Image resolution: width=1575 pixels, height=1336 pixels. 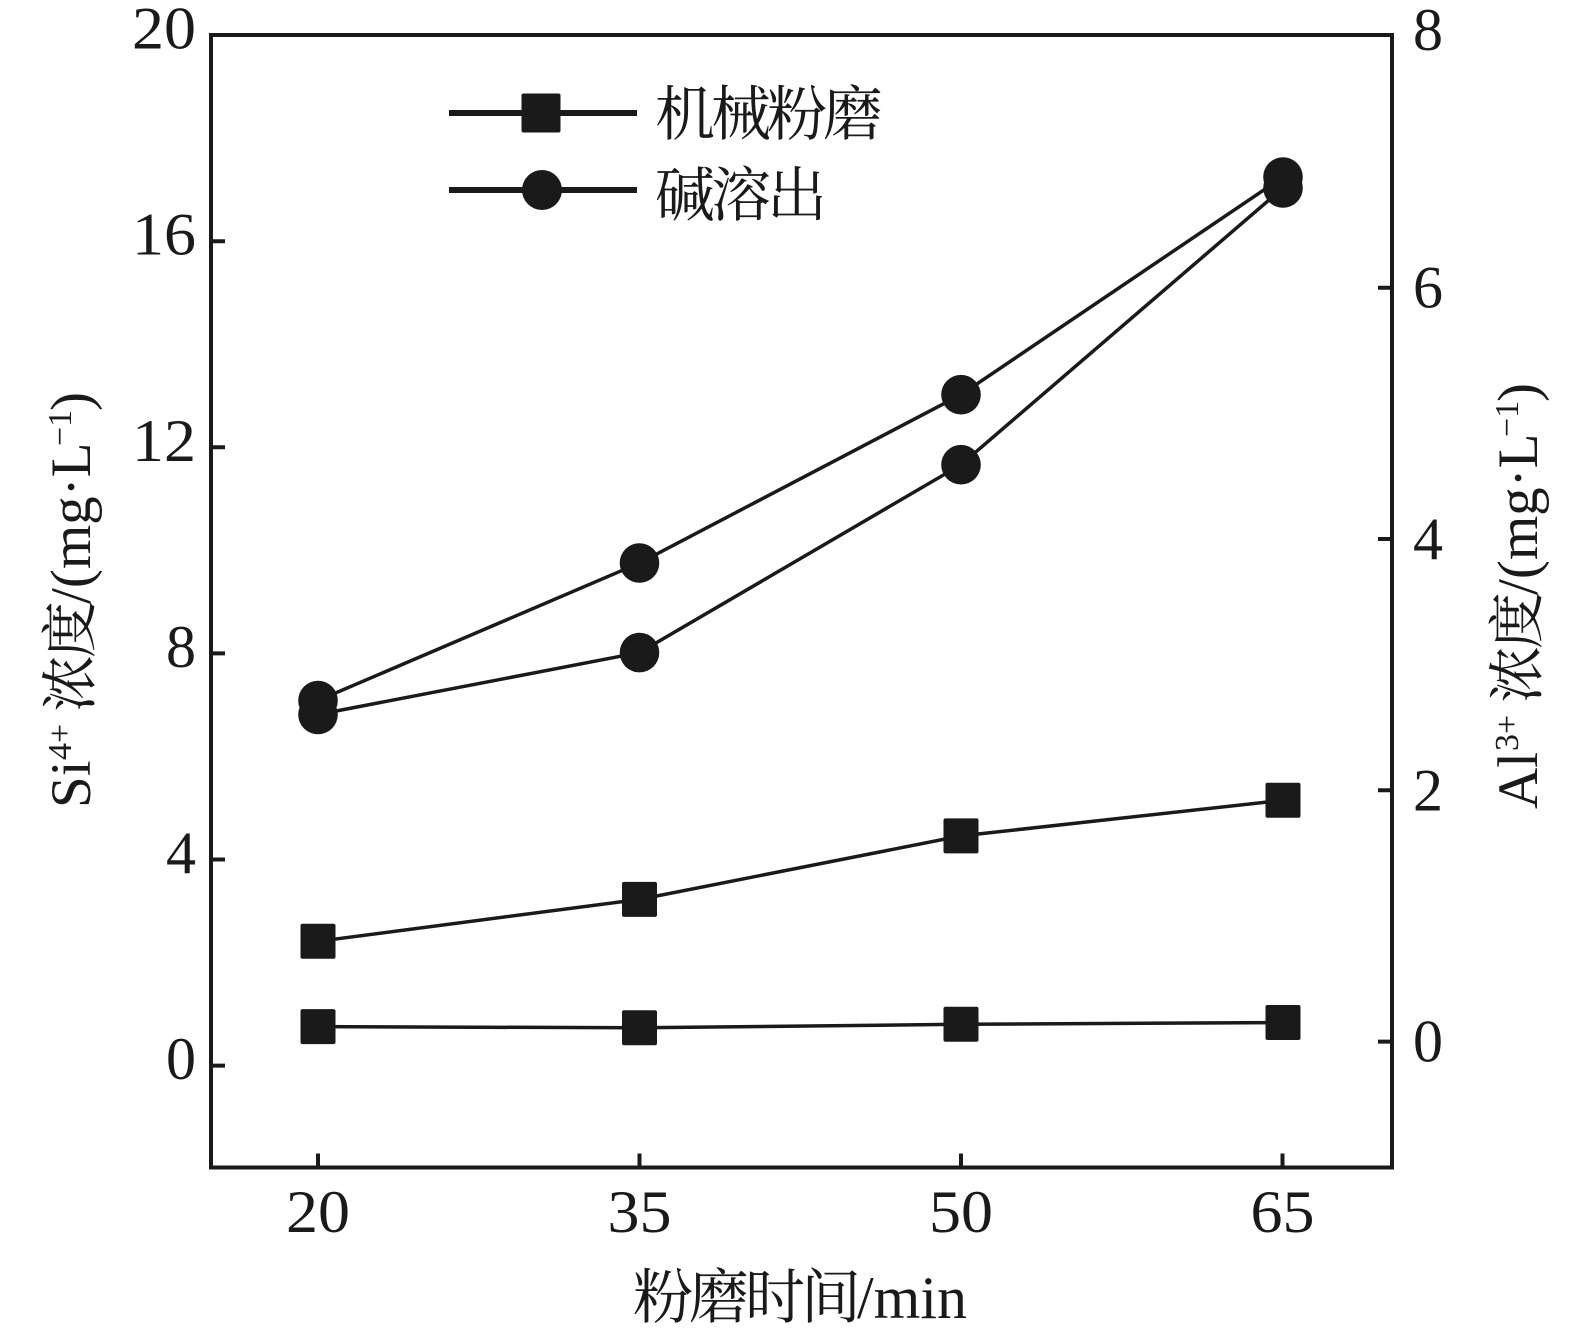 What do you see at coordinates (961, 1212) in the screenshot?
I see `svg-text: 50` at bounding box center [961, 1212].